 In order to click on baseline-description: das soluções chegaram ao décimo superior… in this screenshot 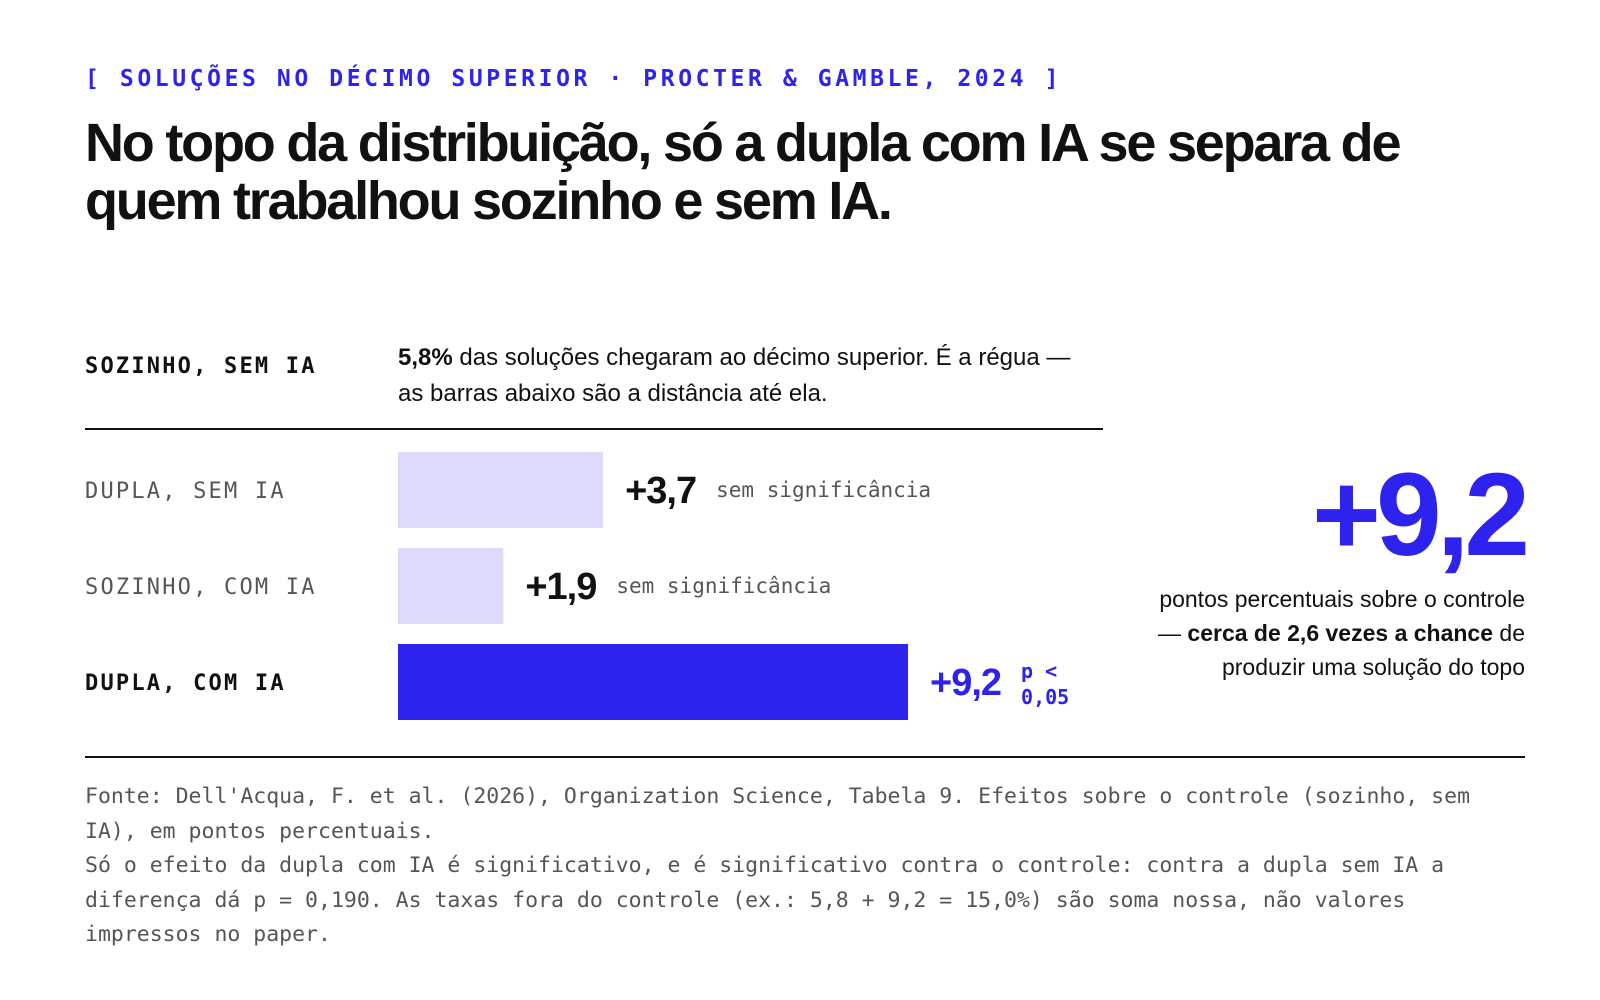, I will do `click(734, 375)`.